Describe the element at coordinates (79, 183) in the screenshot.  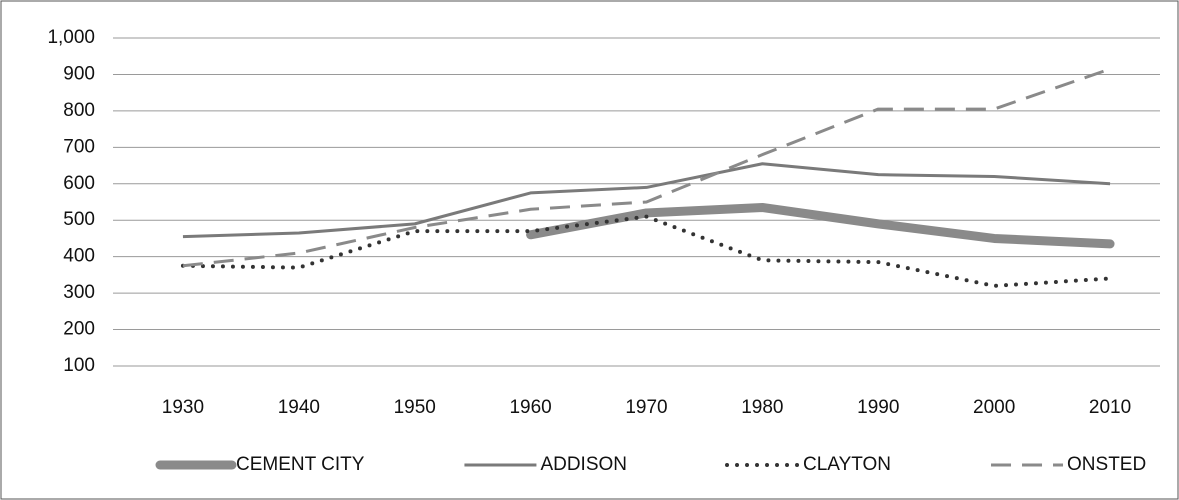
I see `y-tick-label: 600` at that location.